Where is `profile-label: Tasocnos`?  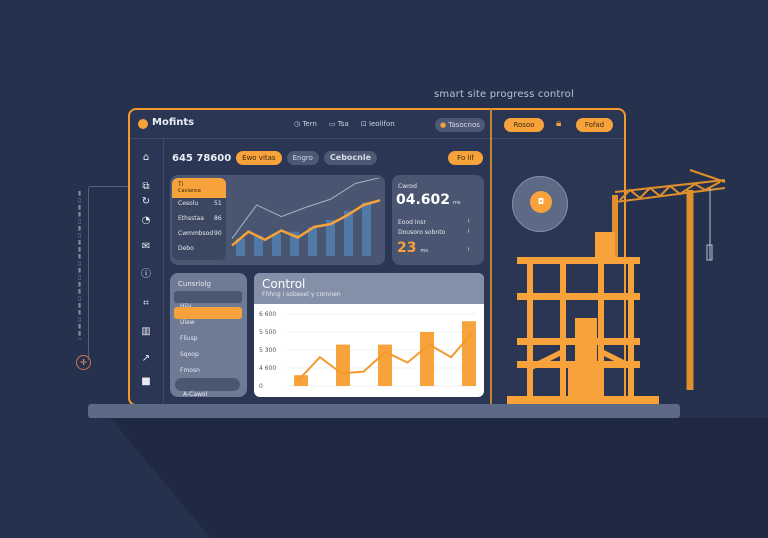
profile-label: Tasocnos is located at coordinates (464, 125).